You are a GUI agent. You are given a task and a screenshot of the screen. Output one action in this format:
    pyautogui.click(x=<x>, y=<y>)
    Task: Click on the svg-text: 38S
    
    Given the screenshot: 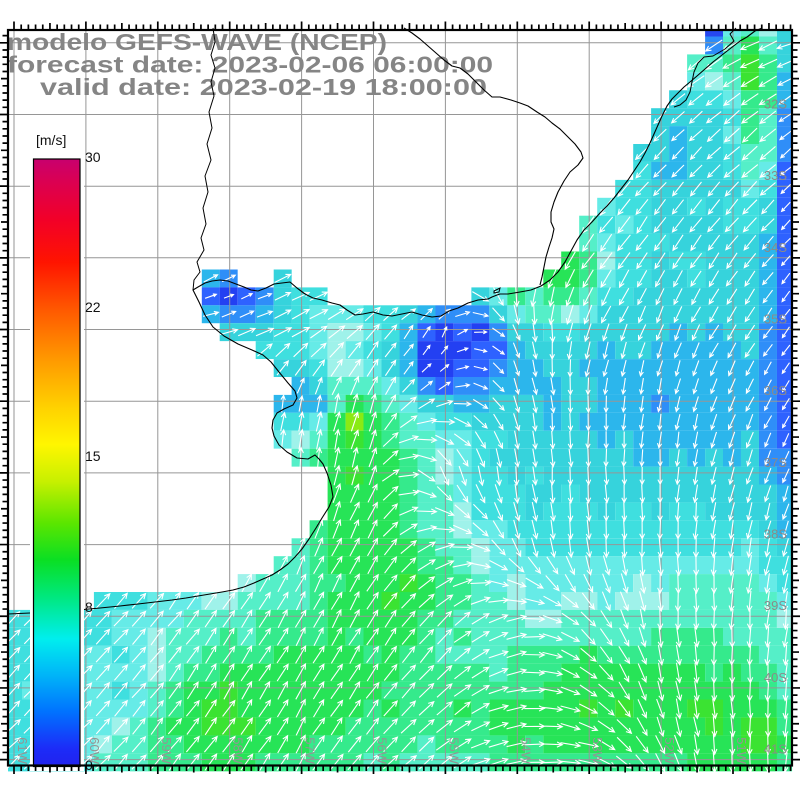 What is the action you would take?
    pyautogui.click(x=775, y=534)
    